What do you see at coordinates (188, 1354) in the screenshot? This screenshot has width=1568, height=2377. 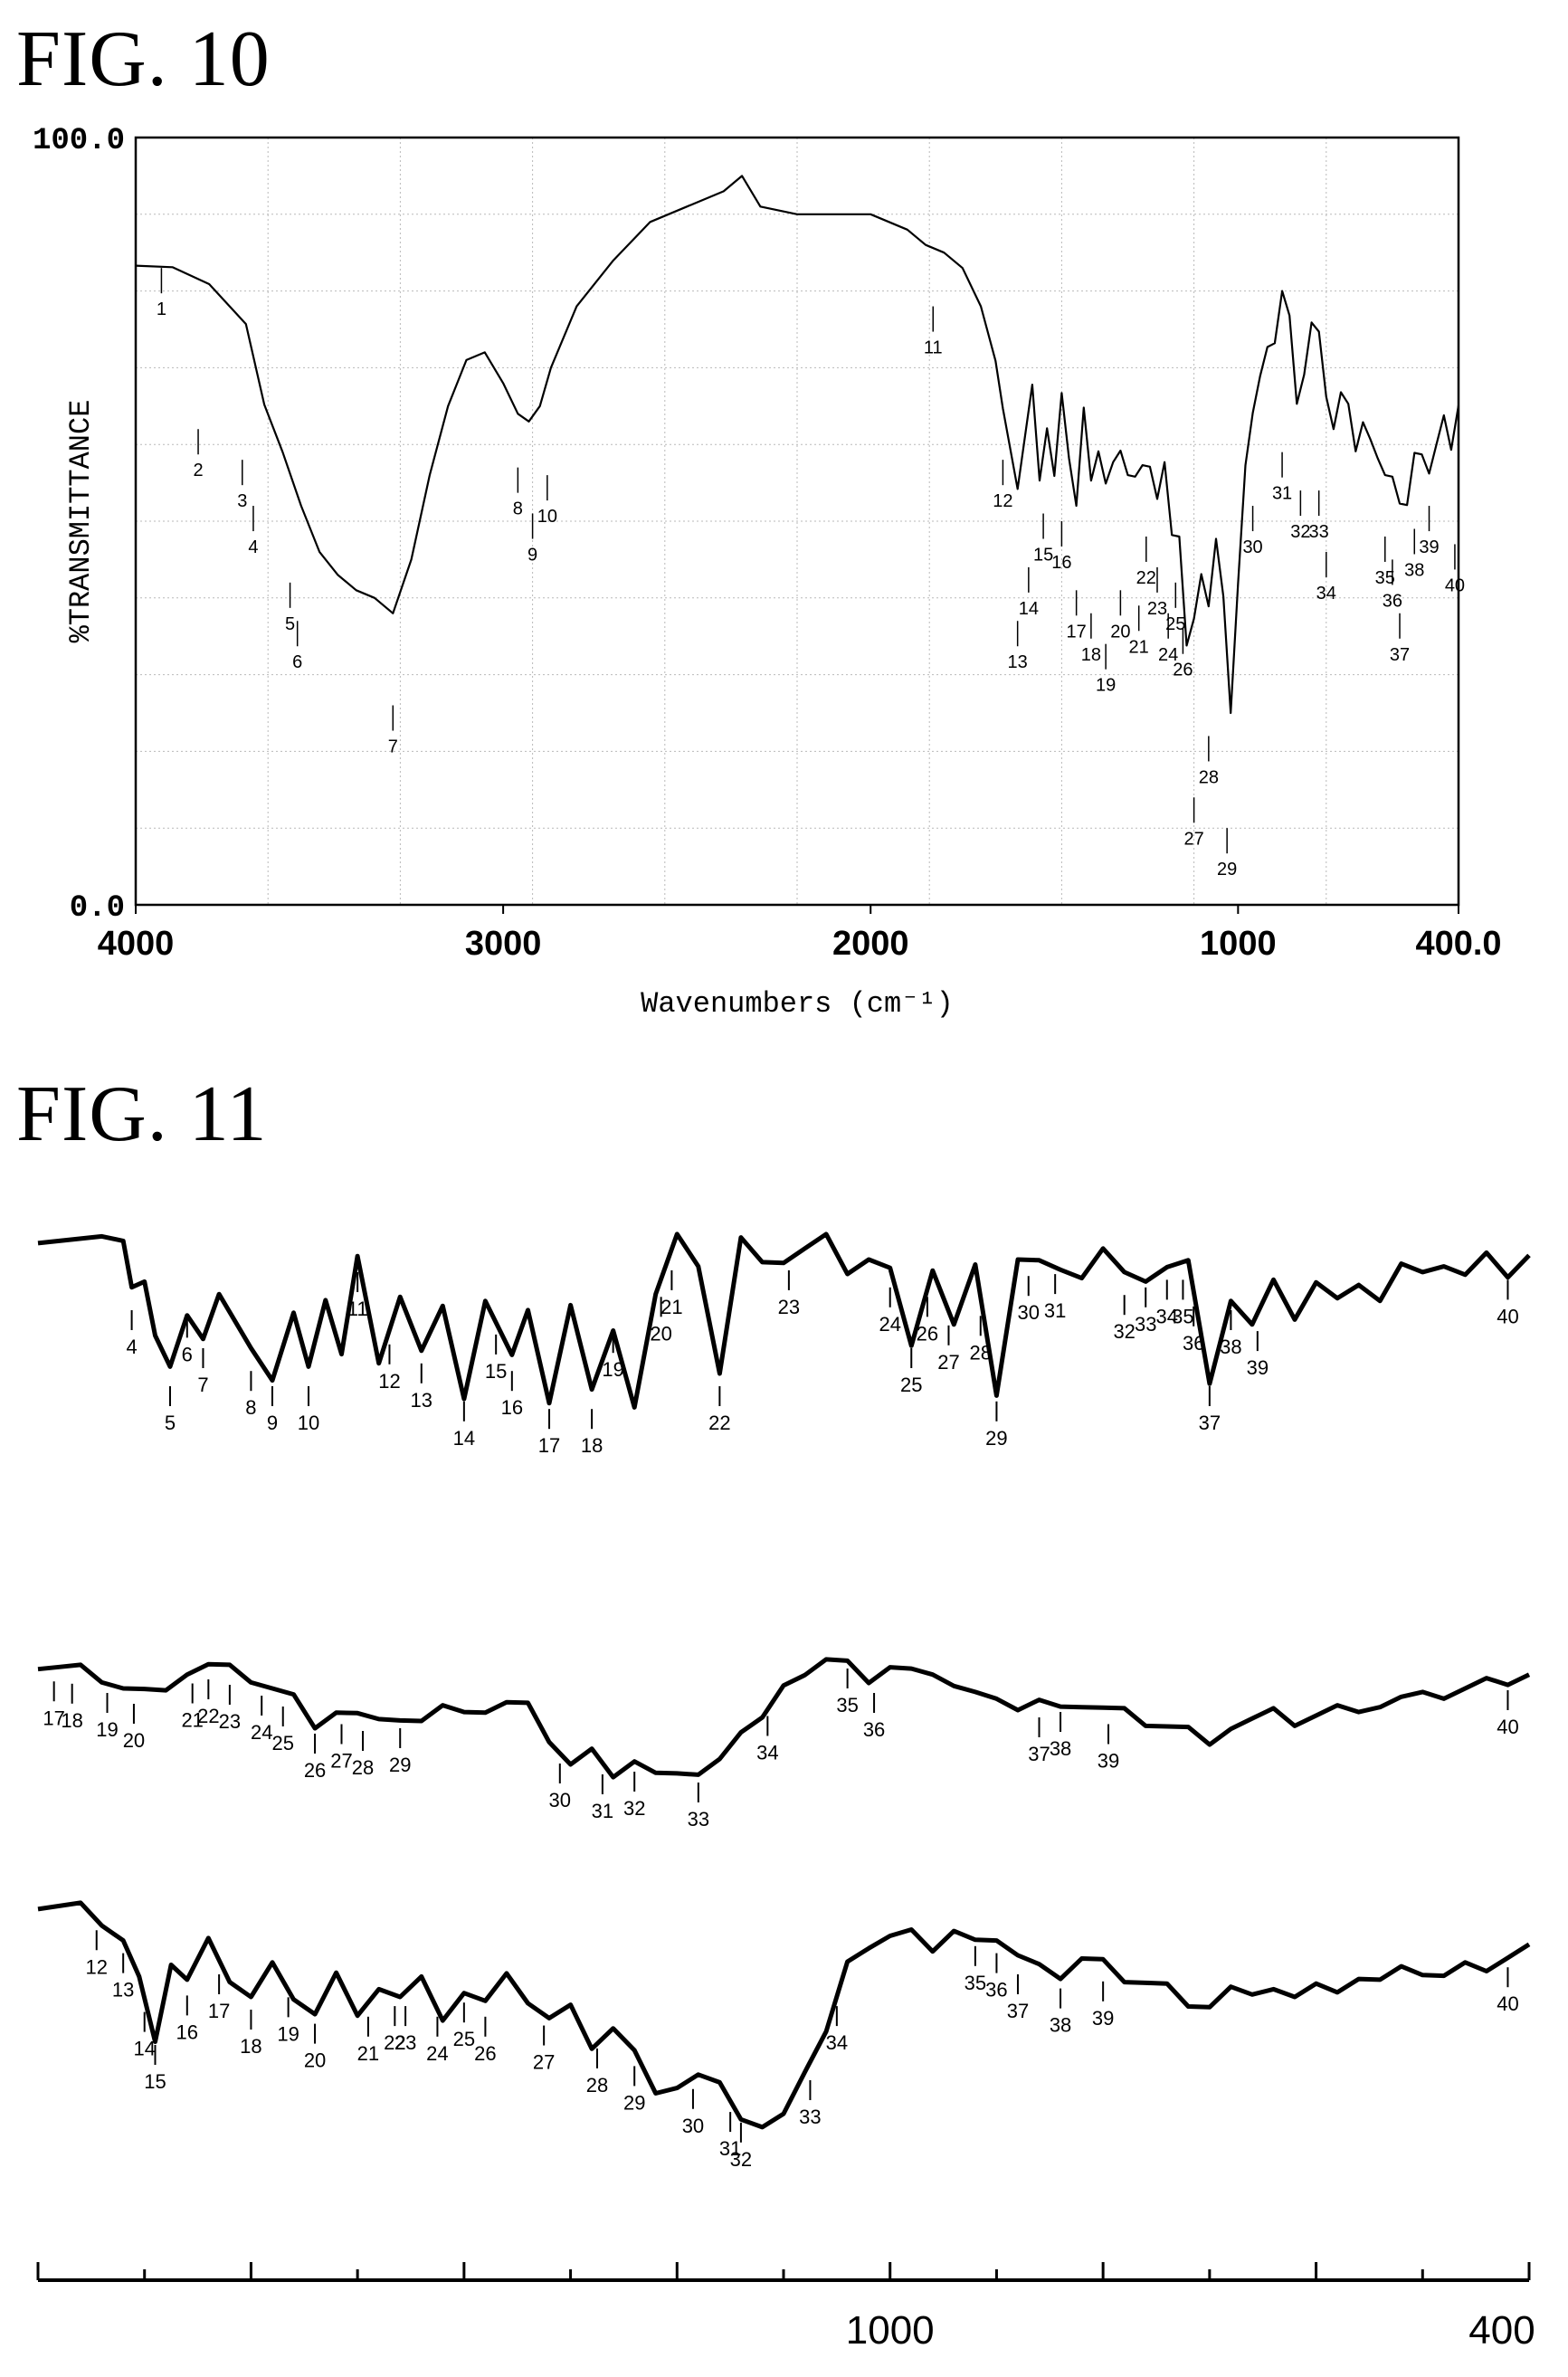 I see `fig11-peak-label: 6` at bounding box center [188, 1354].